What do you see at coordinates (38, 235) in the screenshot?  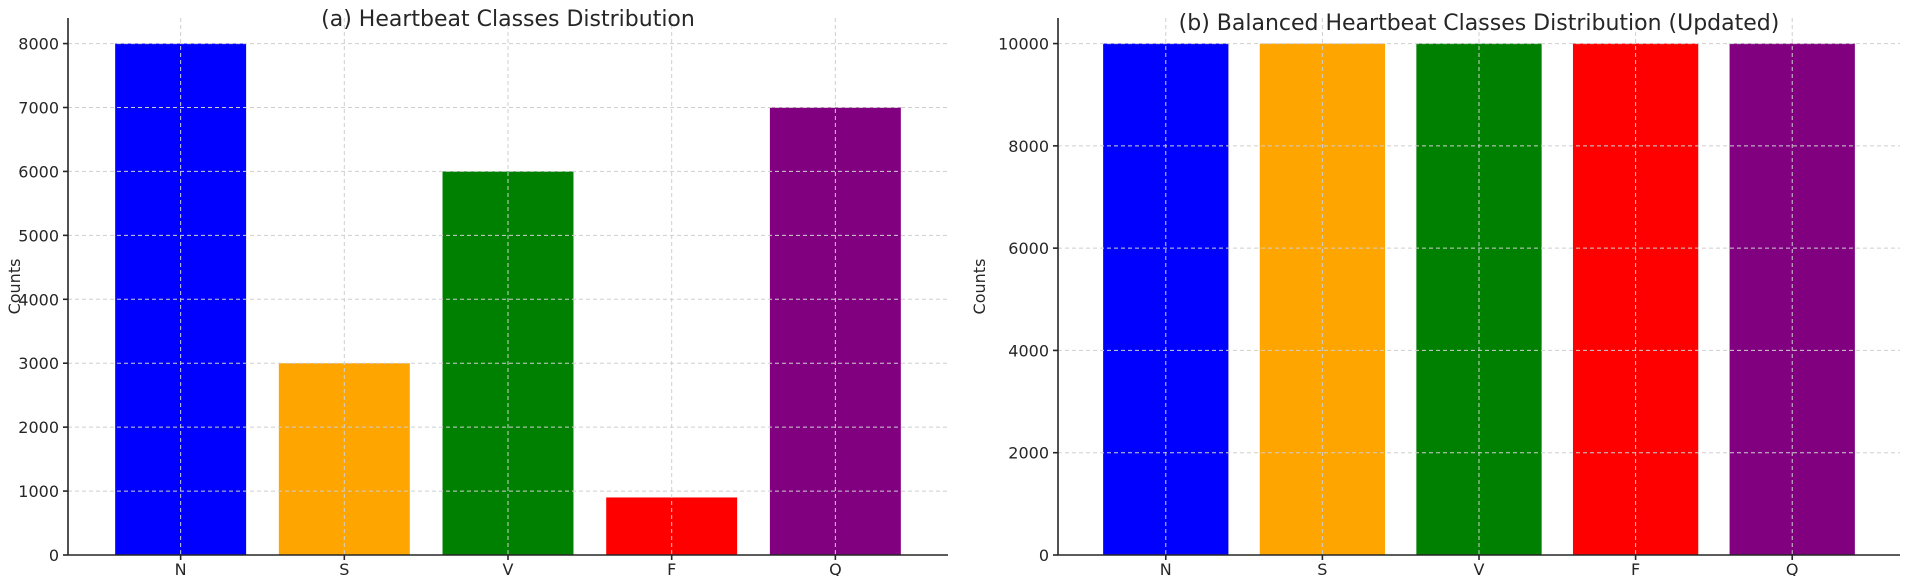 I see `y-tick-label: 5000` at bounding box center [38, 235].